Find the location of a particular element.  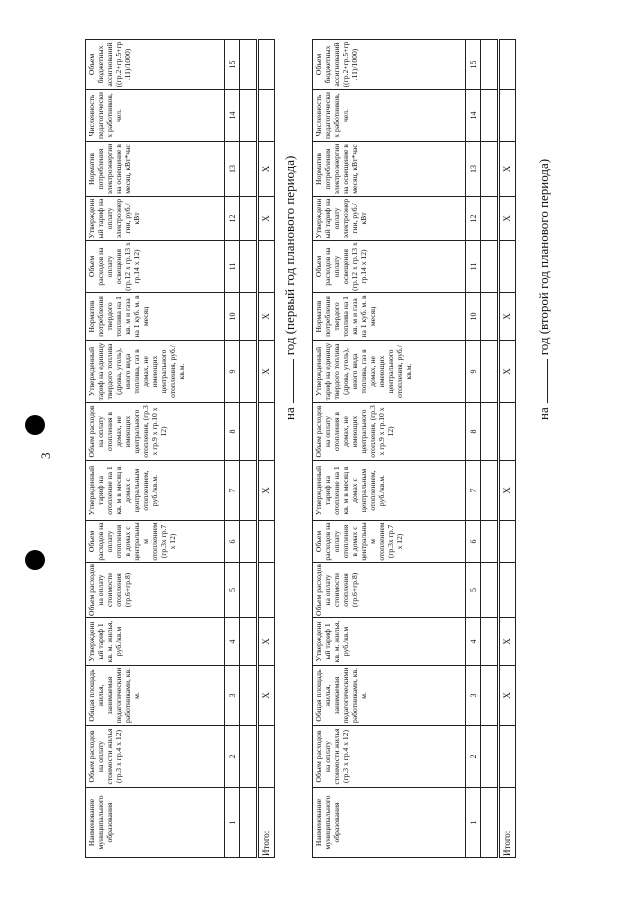

column-number: 8 is located at coordinates (473, 431).